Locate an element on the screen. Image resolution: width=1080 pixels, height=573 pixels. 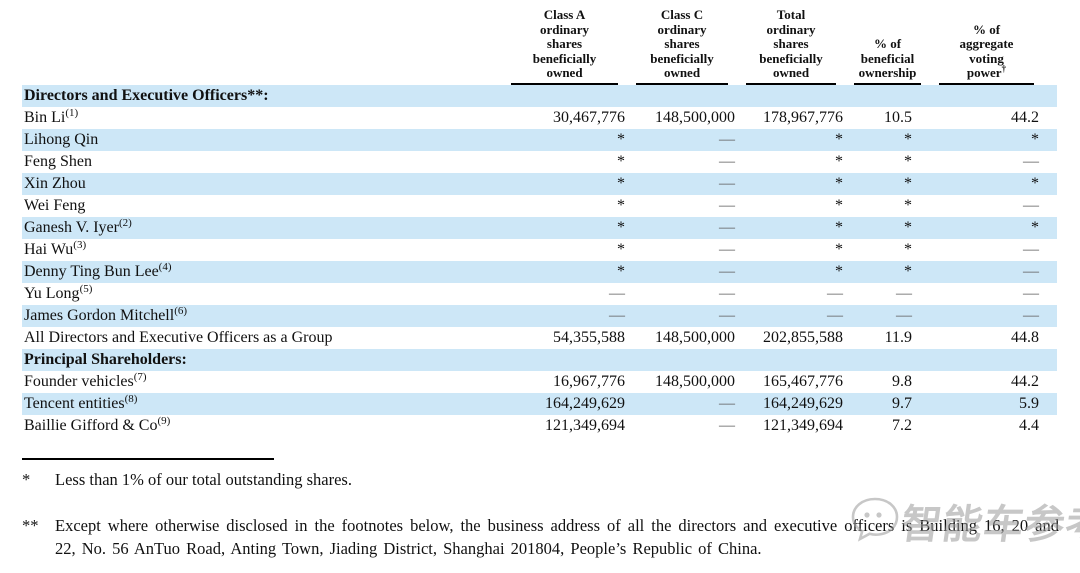
row-label: Denny Ting Bun Lee is located at coordinates (91, 271).